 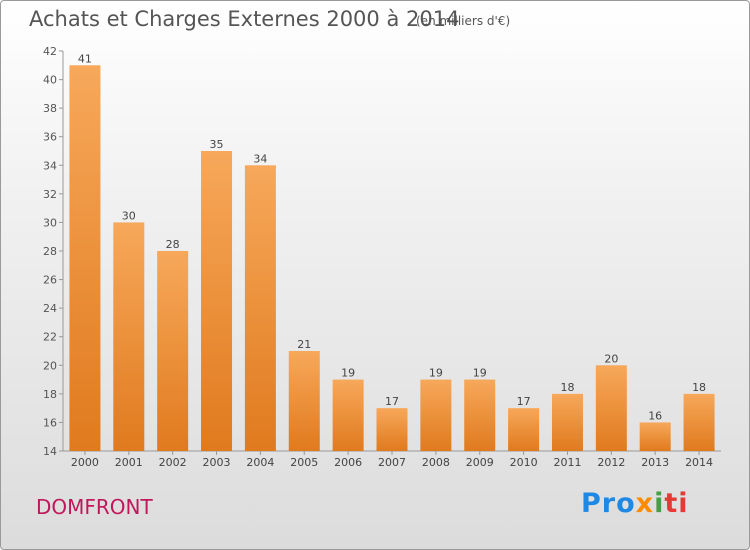 I want to click on x-tick-label: 2008, so click(x=436, y=462).